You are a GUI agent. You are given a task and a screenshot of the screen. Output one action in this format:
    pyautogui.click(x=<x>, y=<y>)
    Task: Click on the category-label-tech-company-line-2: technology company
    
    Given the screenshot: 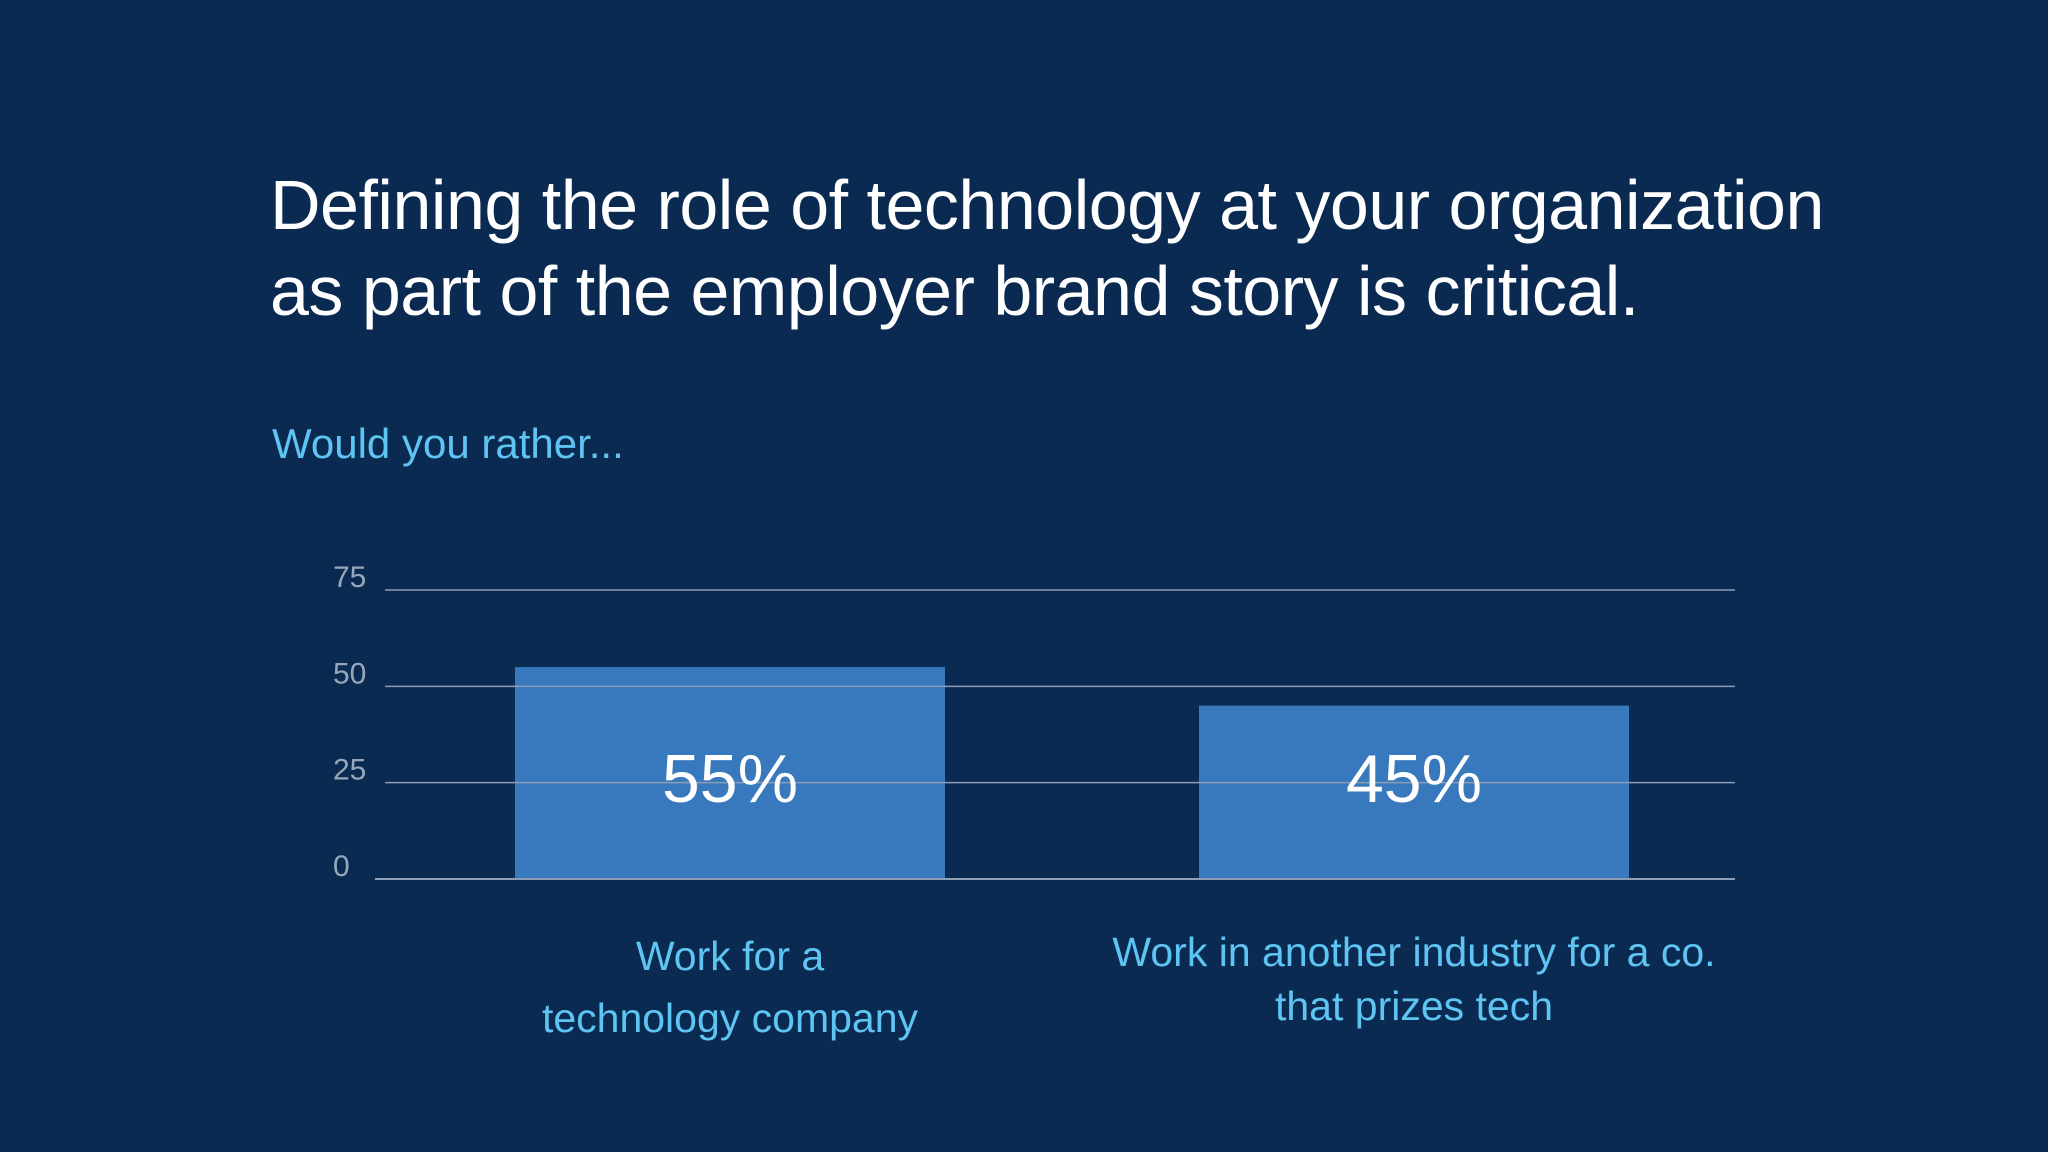 What is the action you would take?
    pyautogui.click(x=730, y=1018)
    